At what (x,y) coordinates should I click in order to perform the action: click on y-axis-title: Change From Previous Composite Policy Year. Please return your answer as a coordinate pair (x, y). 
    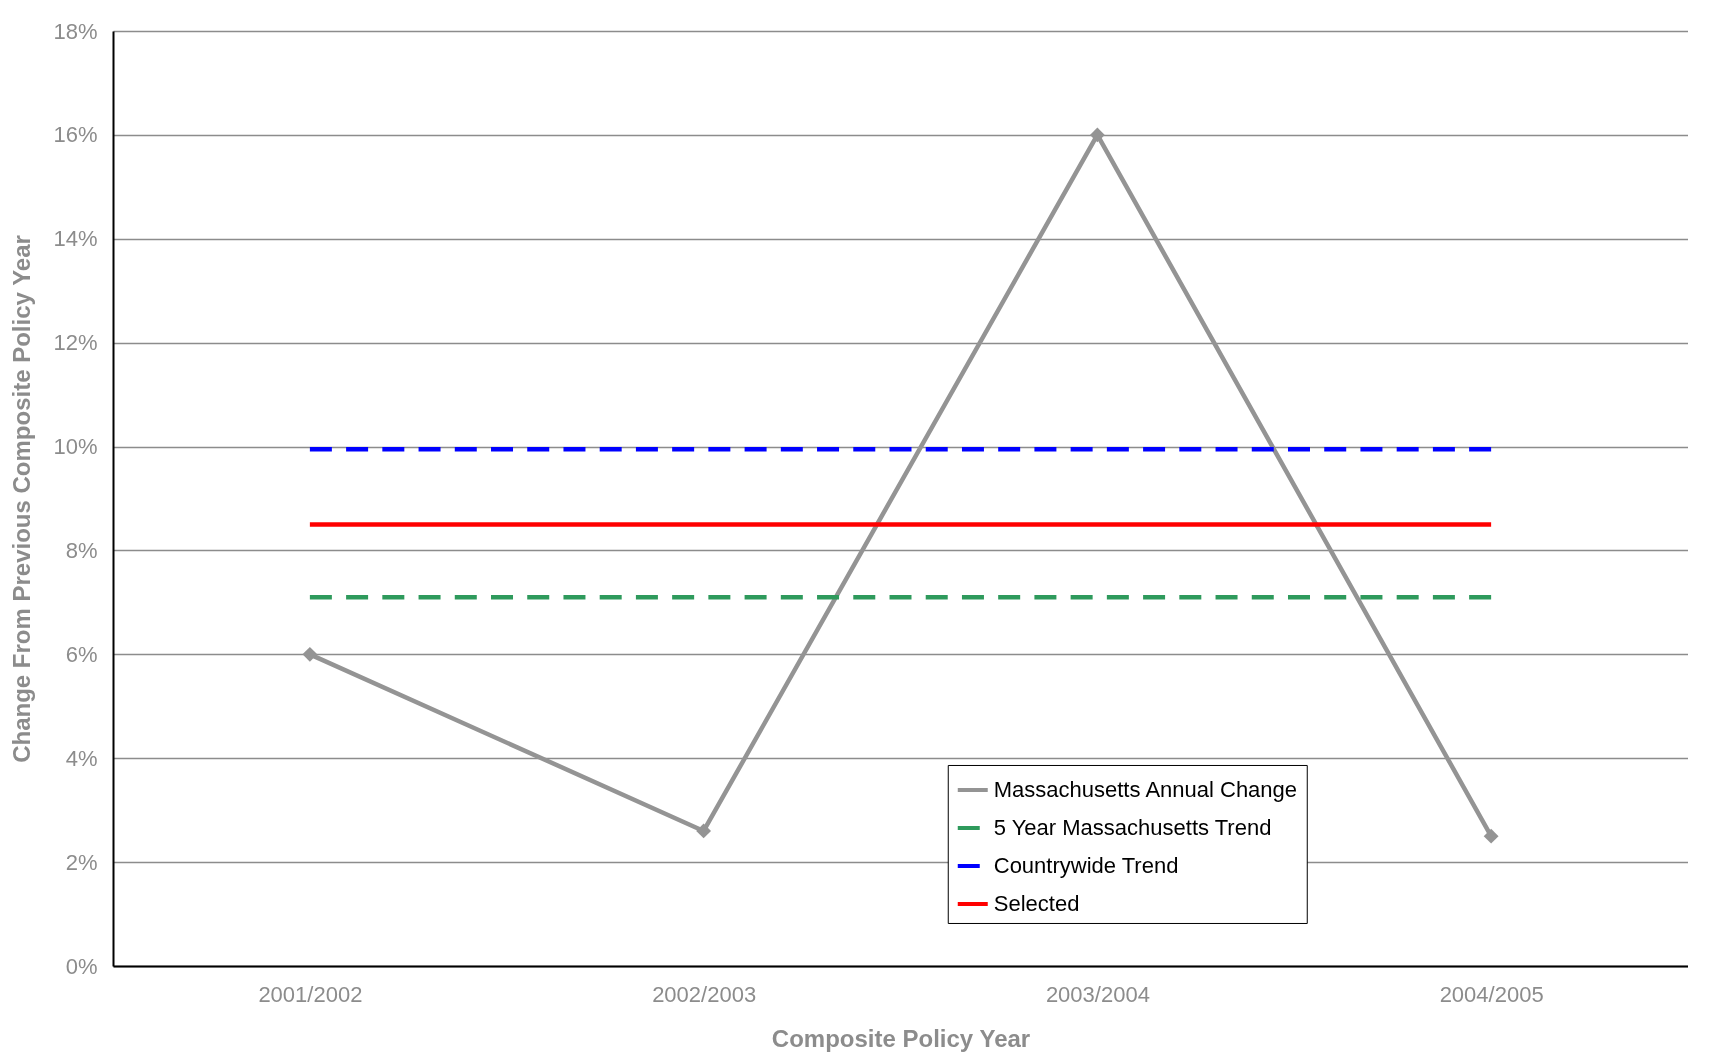
    Looking at the image, I should click on (22, 499).